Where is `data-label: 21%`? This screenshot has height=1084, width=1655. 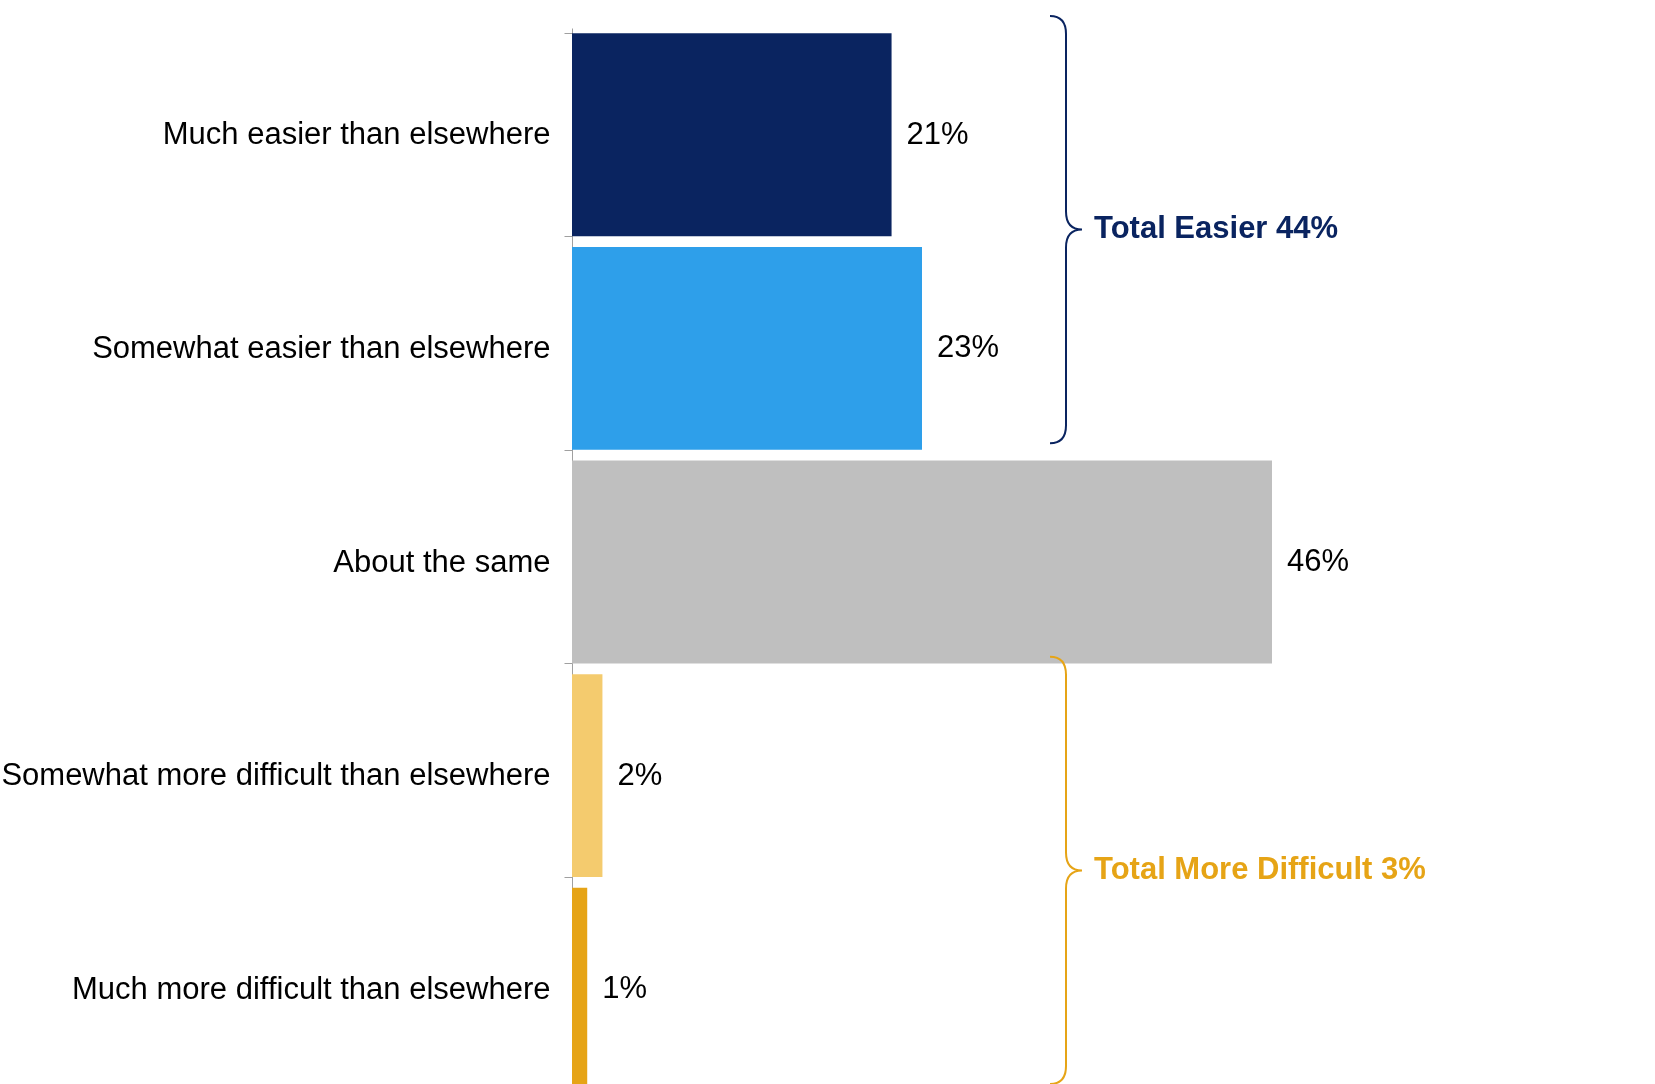
data-label: 21% is located at coordinates (937, 133).